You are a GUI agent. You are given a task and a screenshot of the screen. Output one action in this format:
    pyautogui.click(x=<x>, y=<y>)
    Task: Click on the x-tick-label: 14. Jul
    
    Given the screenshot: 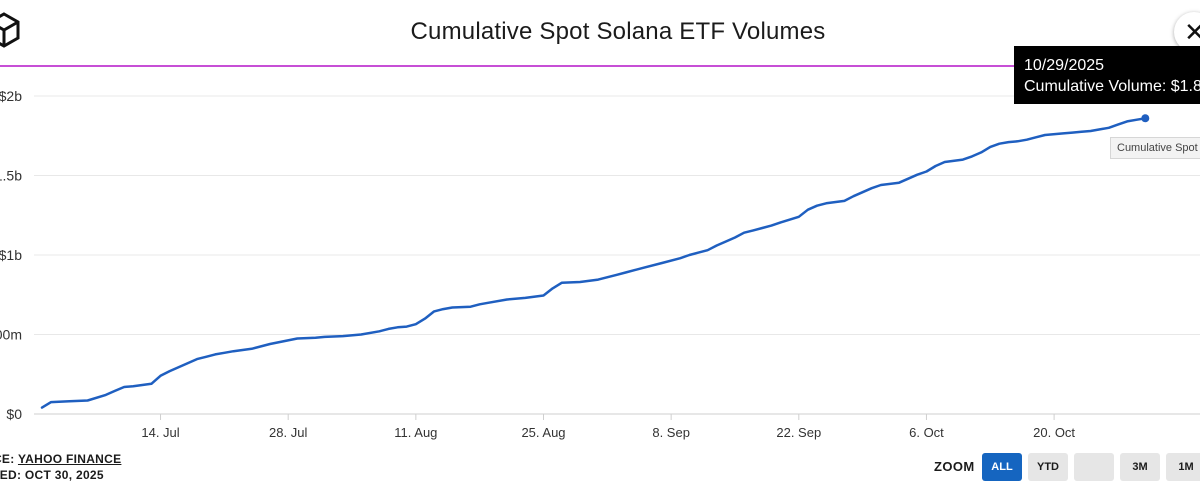 What is the action you would take?
    pyautogui.click(x=160, y=432)
    